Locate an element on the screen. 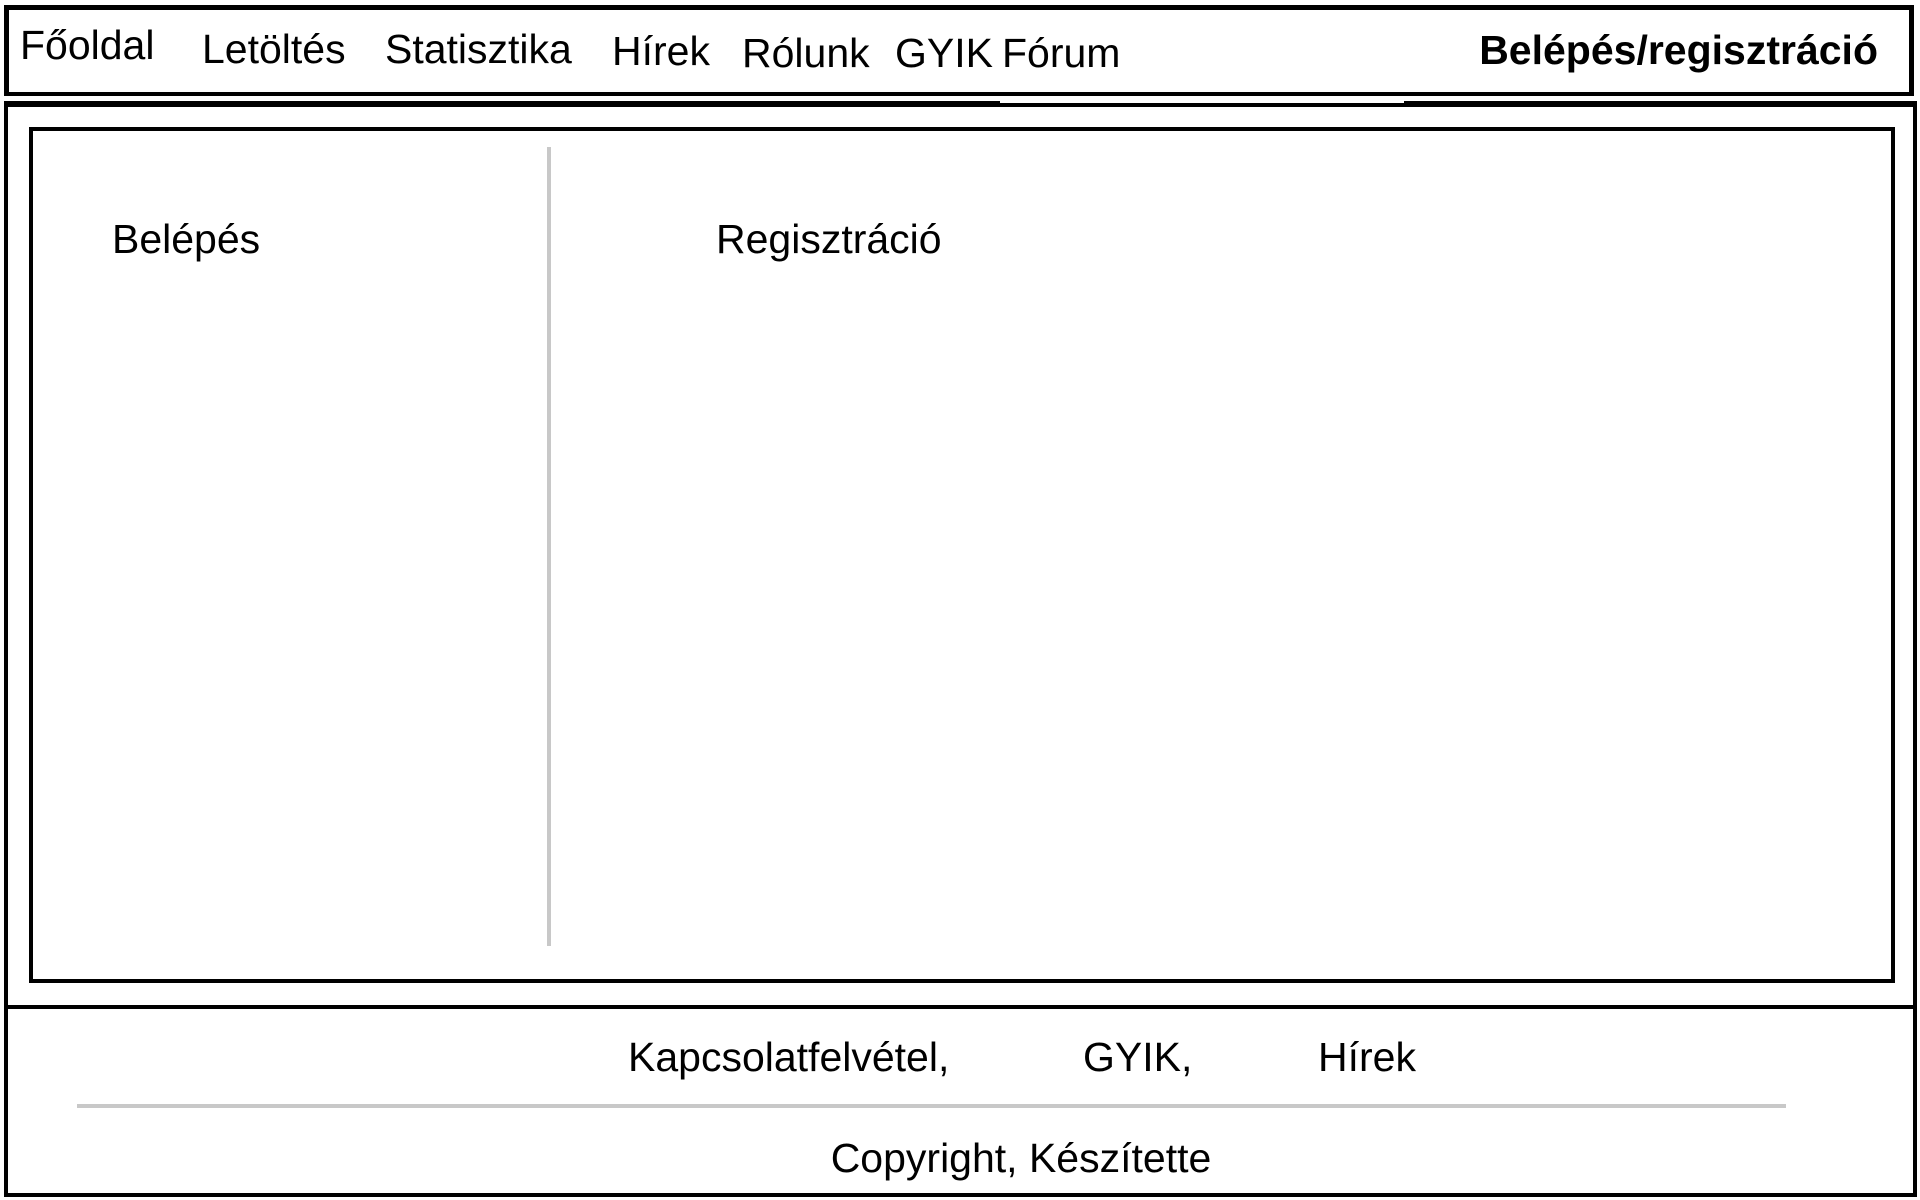 The height and width of the screenshot is (1200, 1920). login-section-title: Belépés is located at coordinates (186, 239).